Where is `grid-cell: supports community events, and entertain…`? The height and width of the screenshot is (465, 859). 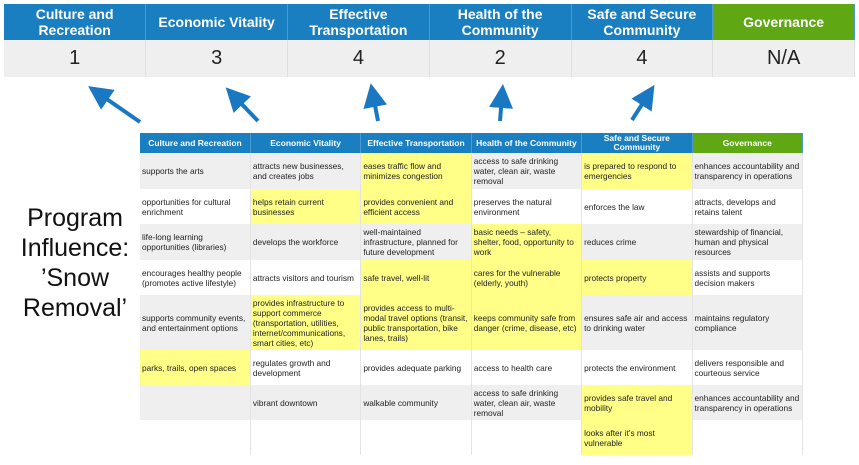
grid-cell: supports community events, and entertain… is located at coordinates (195, 322).